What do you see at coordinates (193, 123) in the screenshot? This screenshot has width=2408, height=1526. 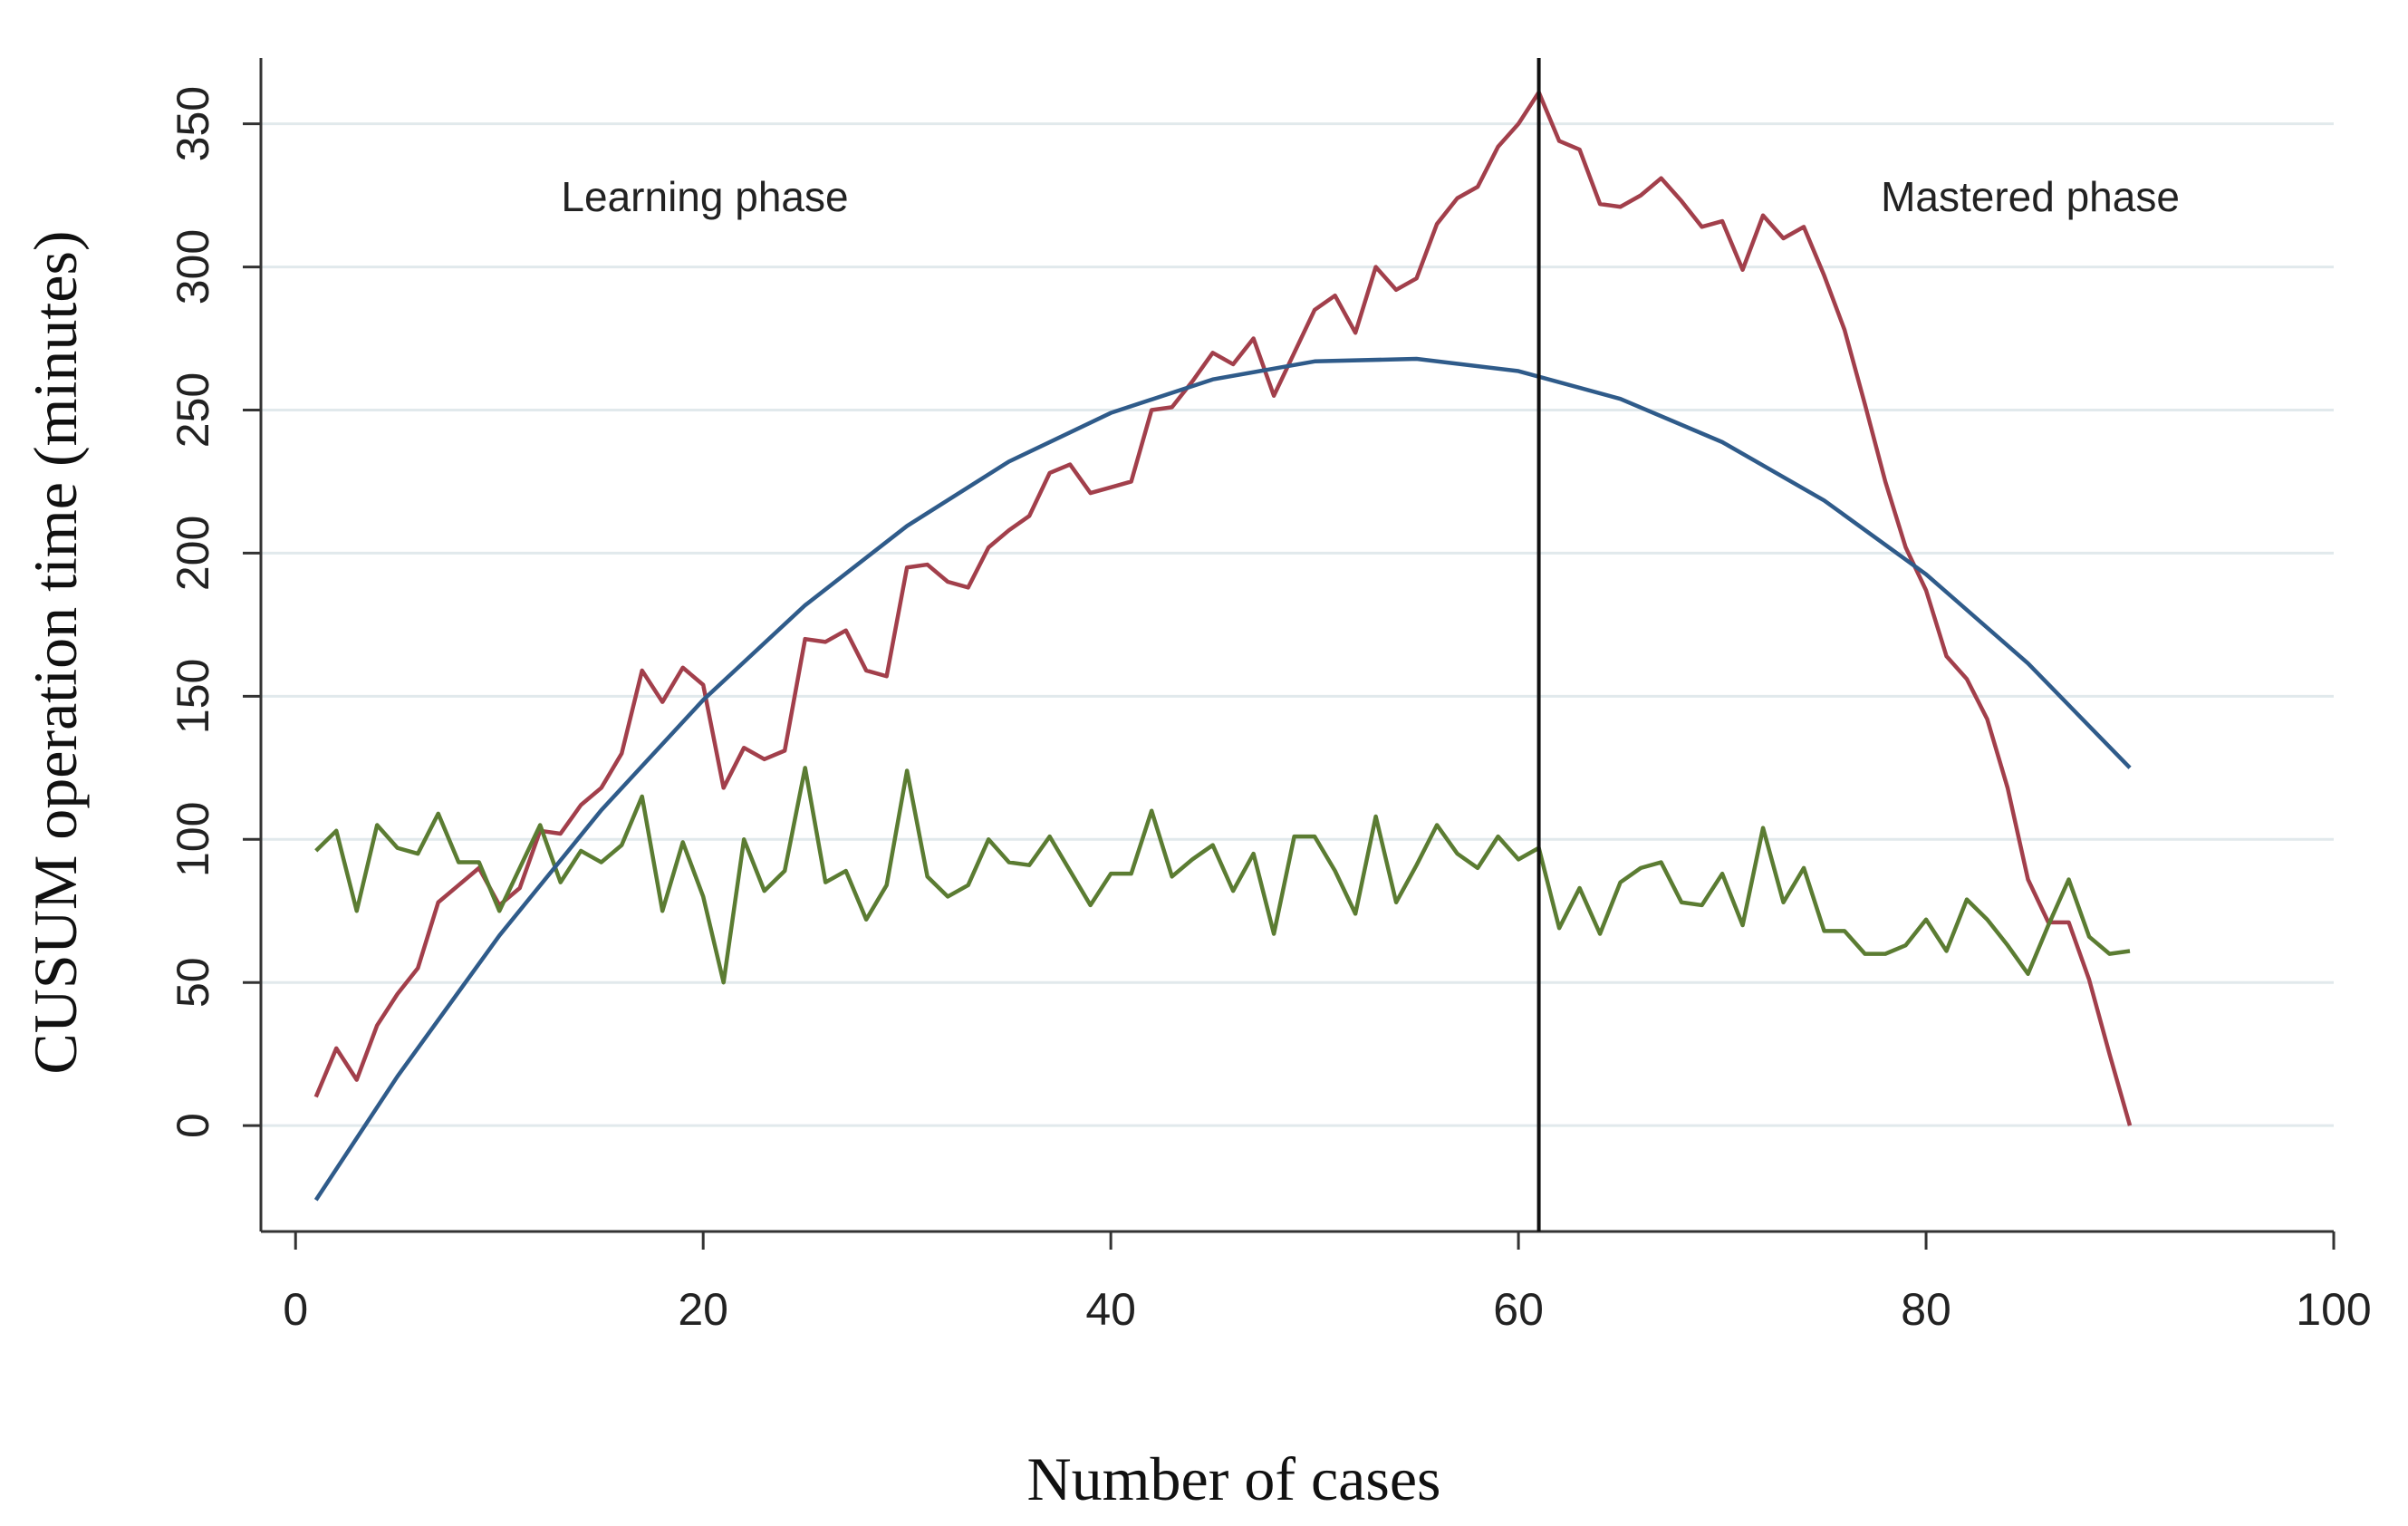 I see `y-tick-label: 350` at bounding box center [193, 123].